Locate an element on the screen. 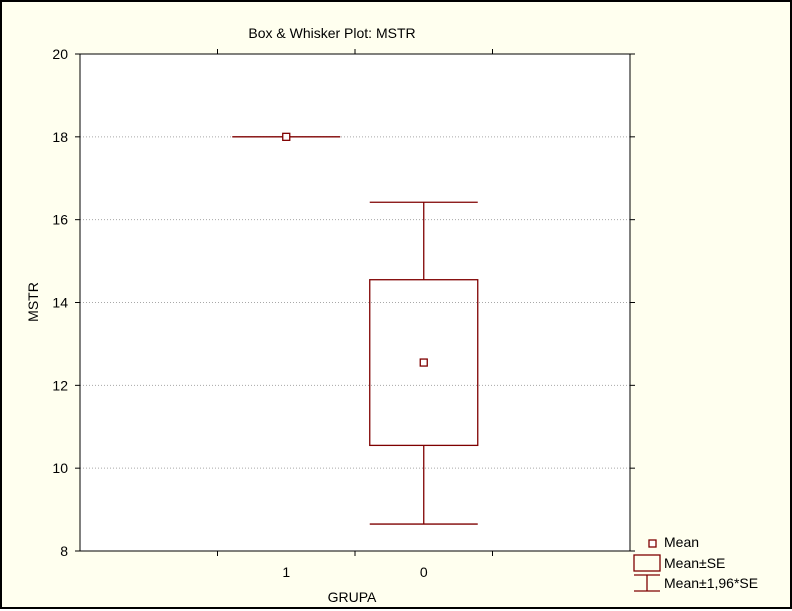 This screenshot has height=611, width=792. y-tick-label: 20 is located at coordinates (60, 54).